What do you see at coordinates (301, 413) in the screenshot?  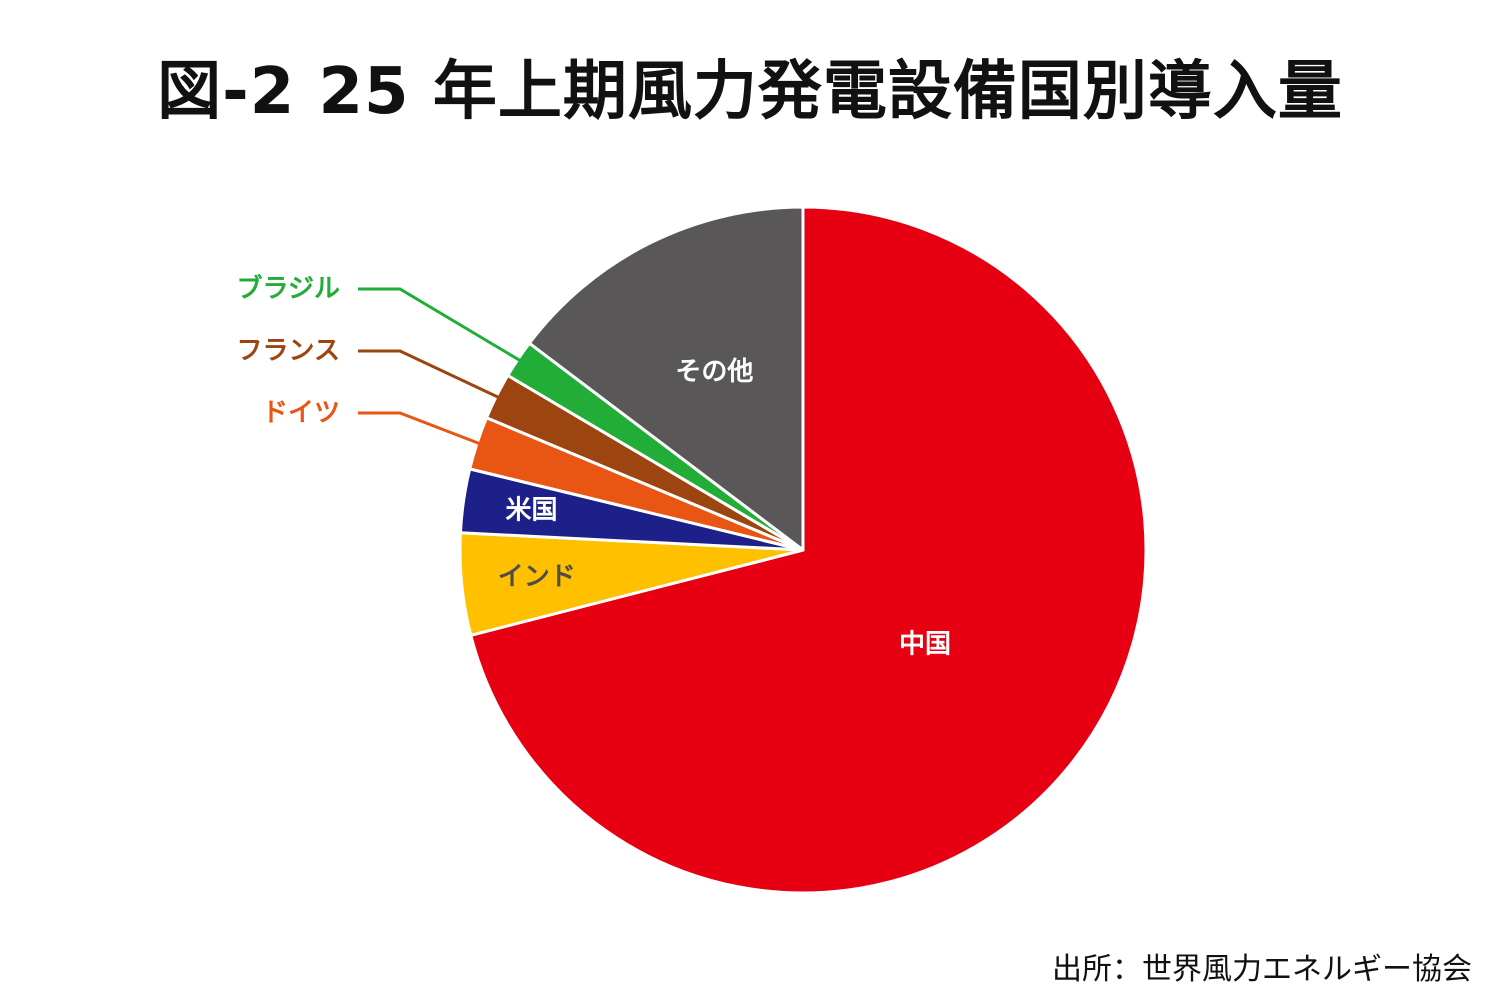 I see `callout-label-3: ドイツ` at bounding box center [301, 413].